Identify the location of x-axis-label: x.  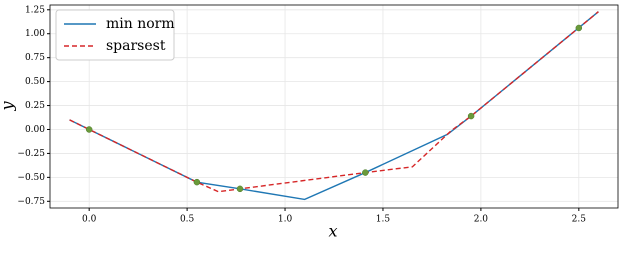
(332, 231).